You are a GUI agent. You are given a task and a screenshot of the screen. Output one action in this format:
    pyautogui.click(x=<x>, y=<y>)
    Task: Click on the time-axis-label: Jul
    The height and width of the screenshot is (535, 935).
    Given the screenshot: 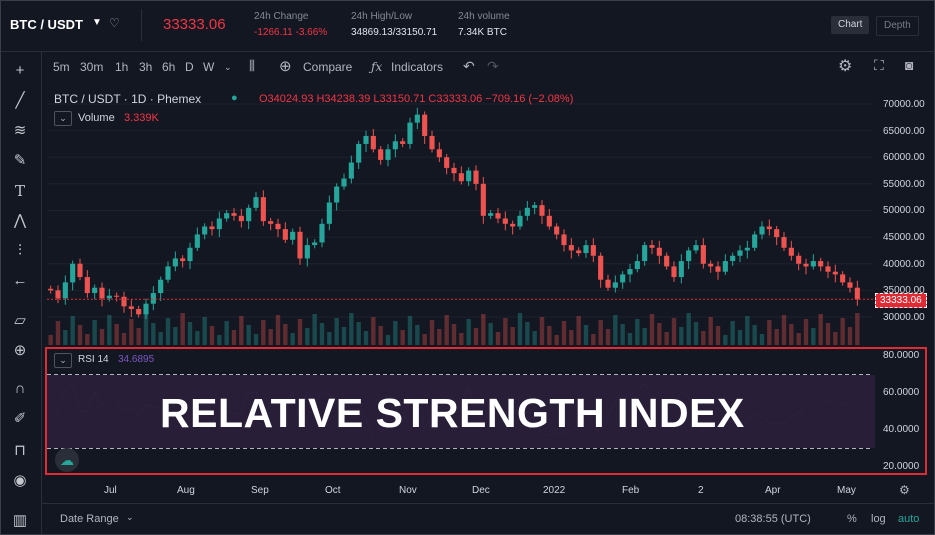 What is the action you would take?
    pyautogui.click(x=110, y=490)
    